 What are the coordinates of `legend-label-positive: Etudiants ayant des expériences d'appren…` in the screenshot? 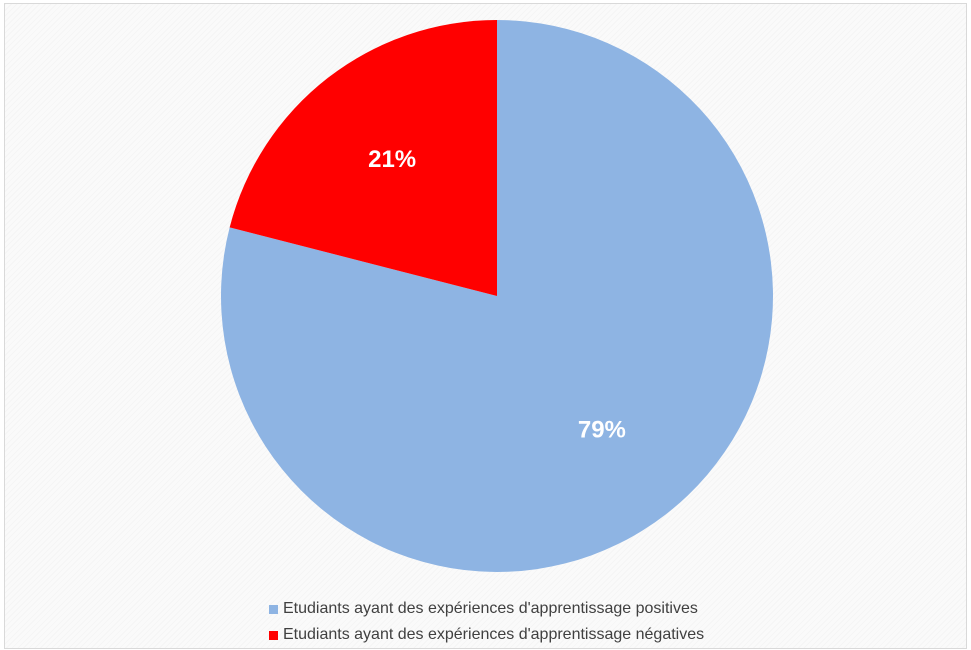 It's located at (490, 608).